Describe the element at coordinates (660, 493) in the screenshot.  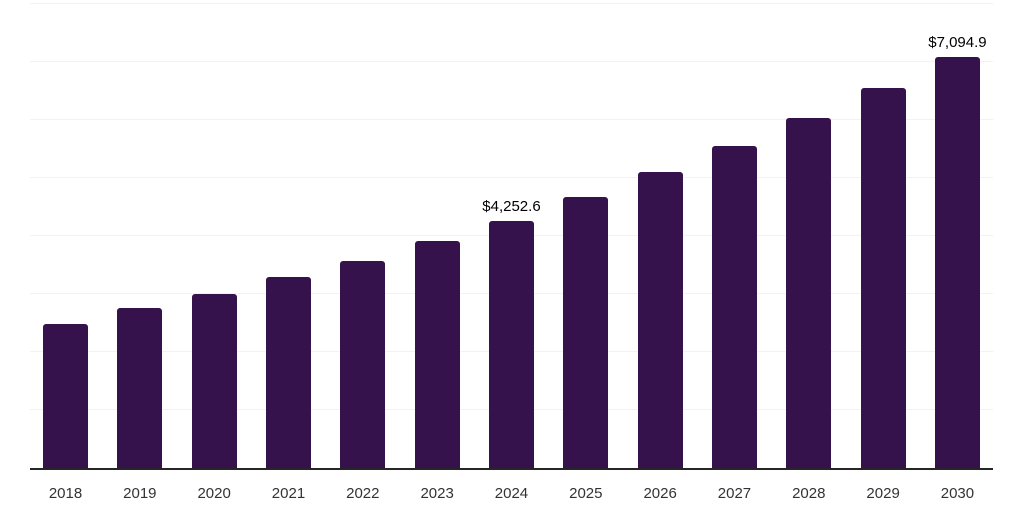
I see `x-tick-label-2026: 2026` at that location.